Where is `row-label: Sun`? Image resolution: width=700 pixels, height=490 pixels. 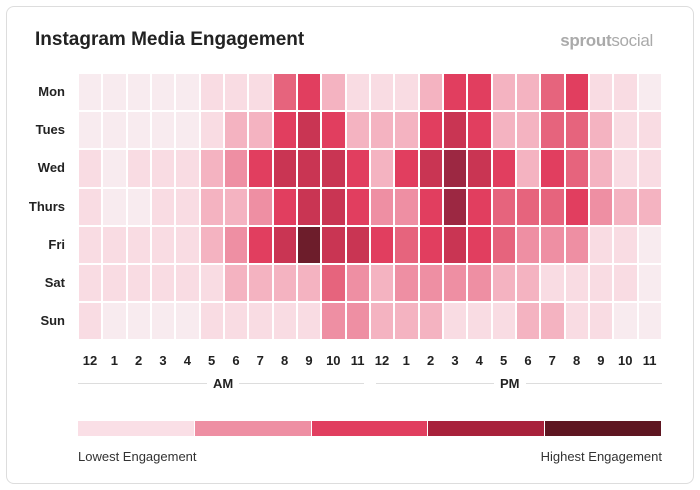
row-label: Sun is located at coordinates (52, 321).